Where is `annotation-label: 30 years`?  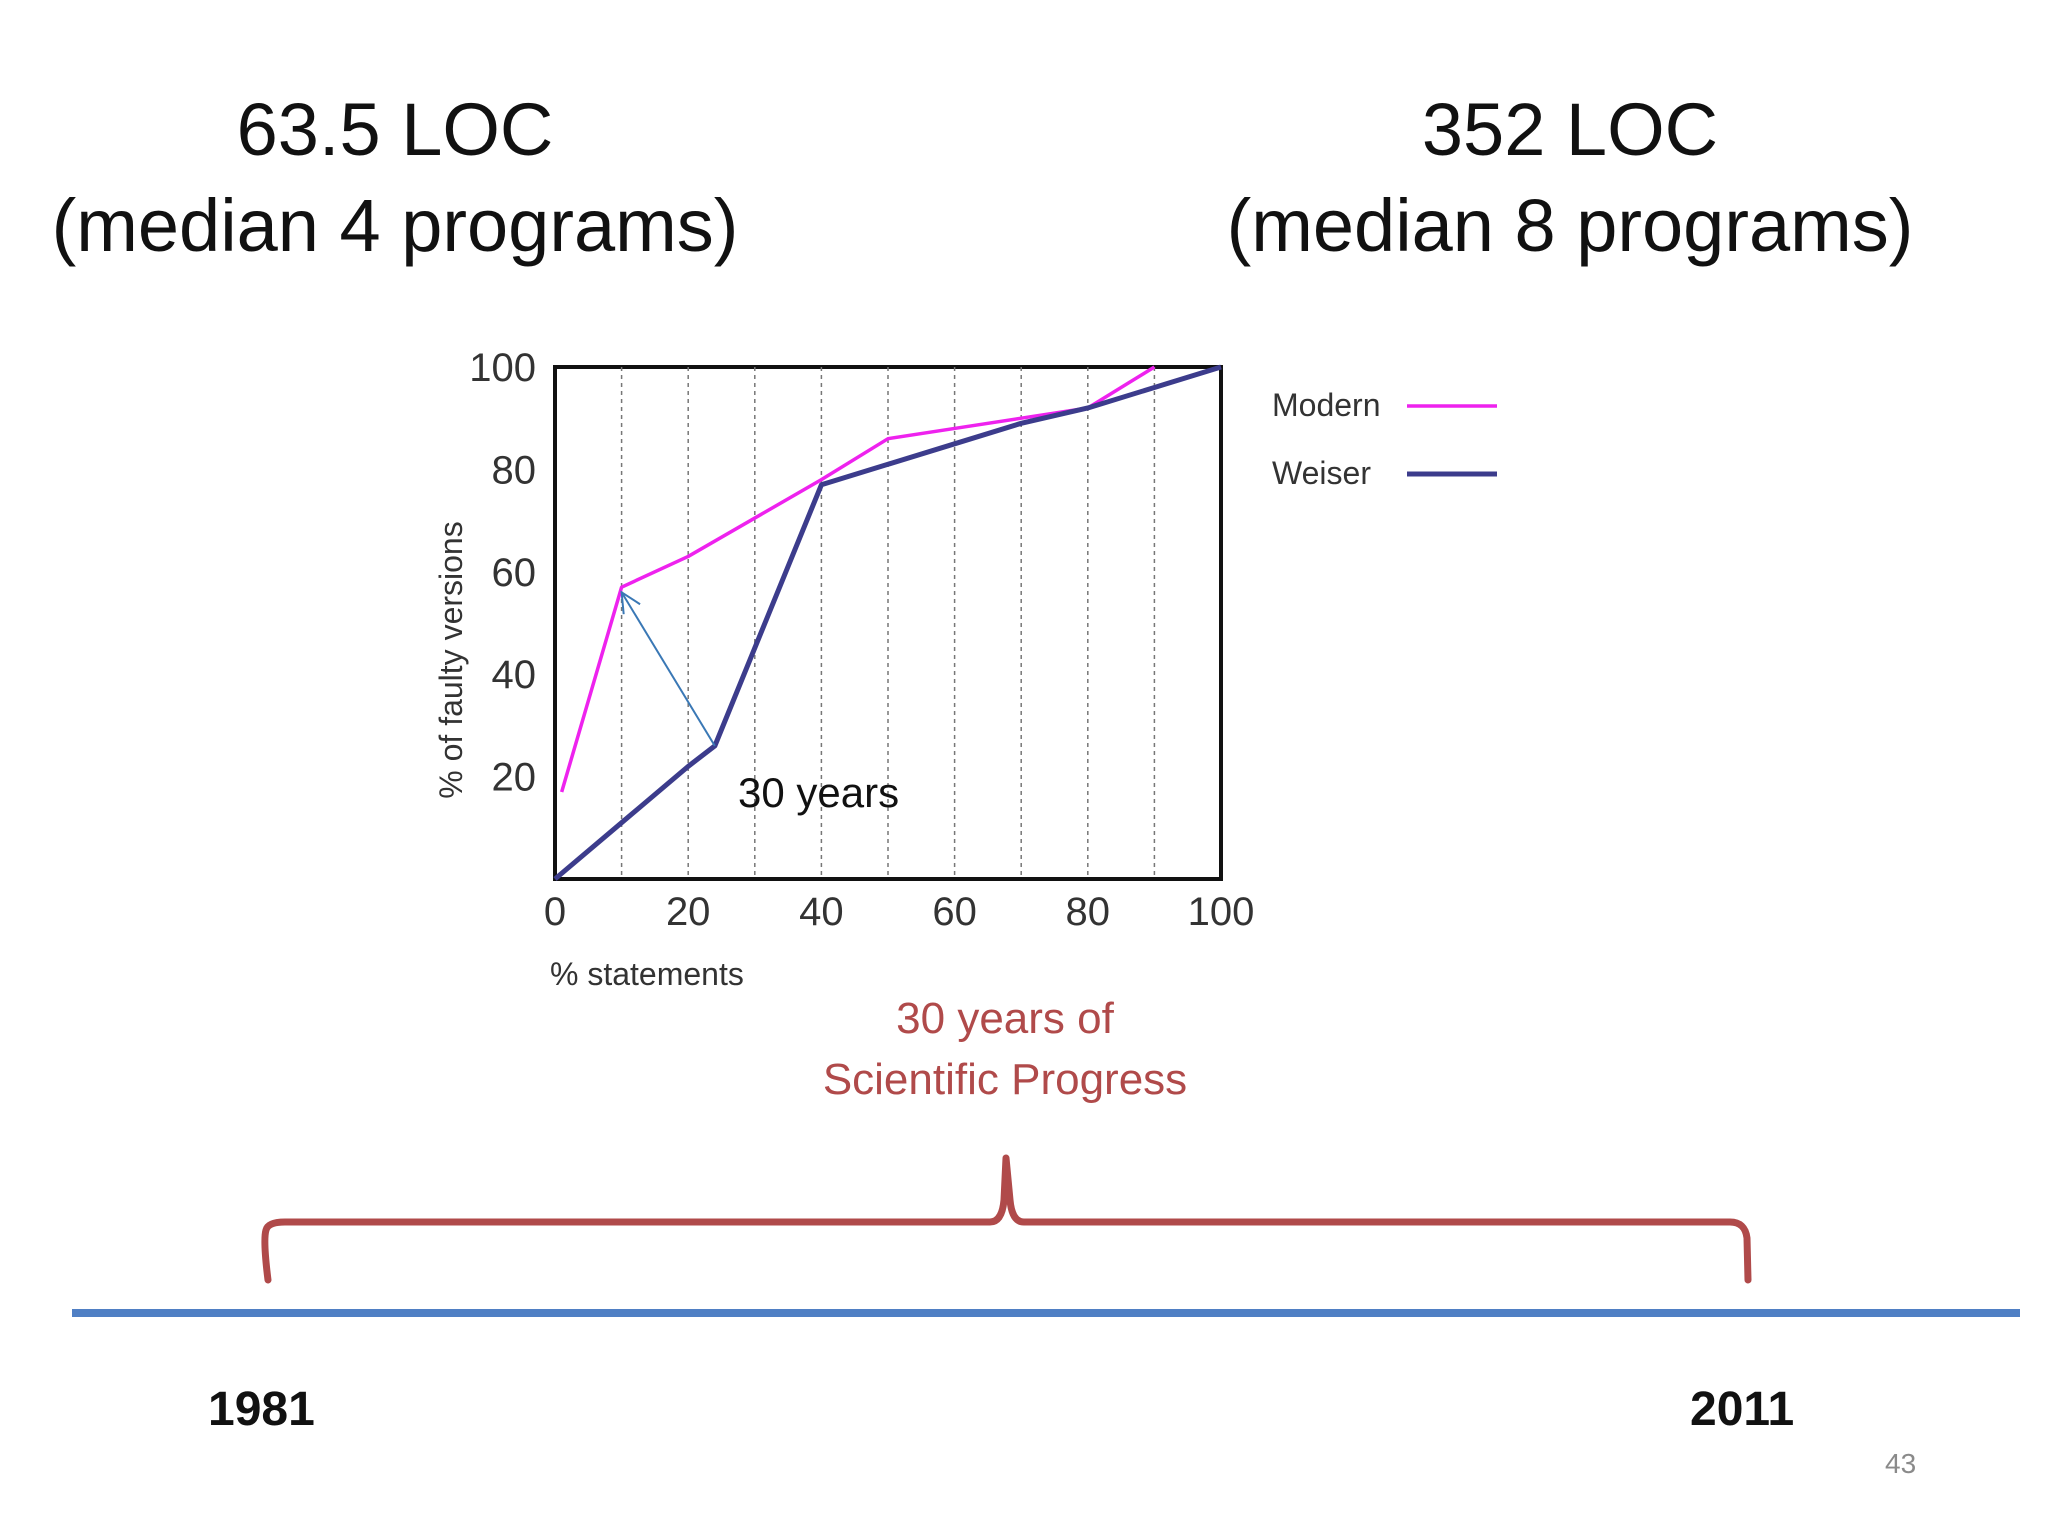
annotation-label: 30 years is located at coordinates (818, 792).